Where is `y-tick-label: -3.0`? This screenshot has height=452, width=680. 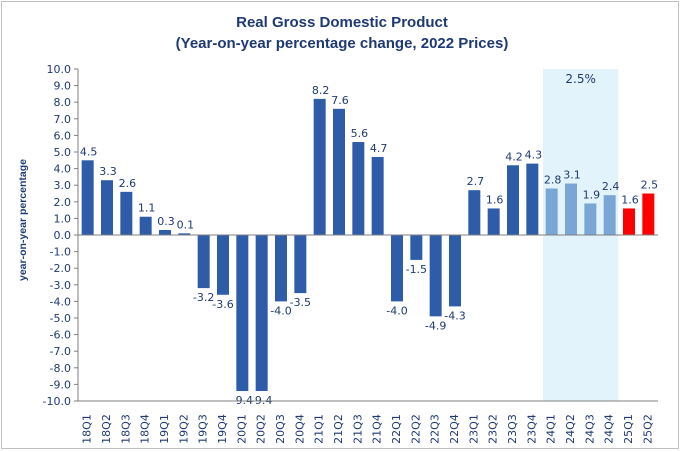
y-tick-label: -3.0 is located at coordinates (60, 285).